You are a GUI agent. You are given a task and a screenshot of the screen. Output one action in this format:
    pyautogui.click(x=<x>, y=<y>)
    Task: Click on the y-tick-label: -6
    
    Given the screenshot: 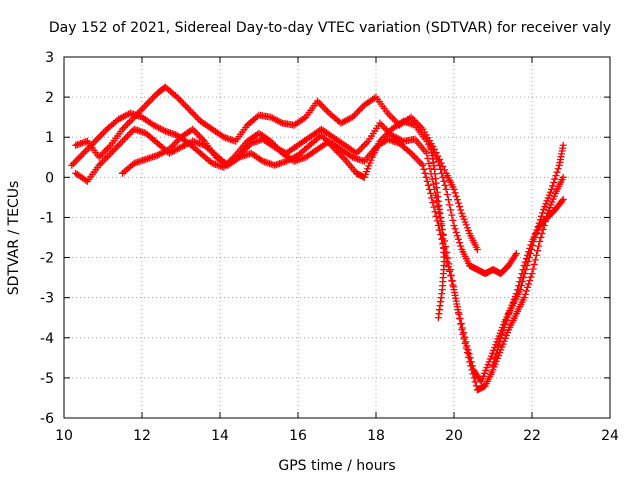 What is the action you would take?
    pyautogui.click(x=47, y=419)
    